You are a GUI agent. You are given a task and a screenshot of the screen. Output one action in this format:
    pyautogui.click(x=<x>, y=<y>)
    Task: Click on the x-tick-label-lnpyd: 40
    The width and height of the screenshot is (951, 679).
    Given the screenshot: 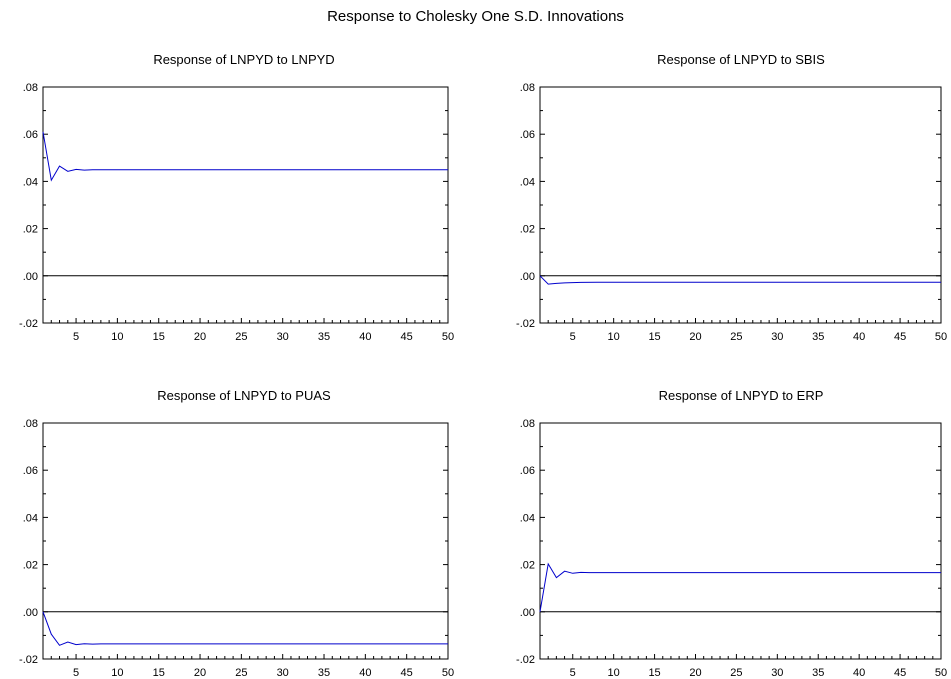 What is the action you would take?
    pyautogui.click(x=365, y=337)
    